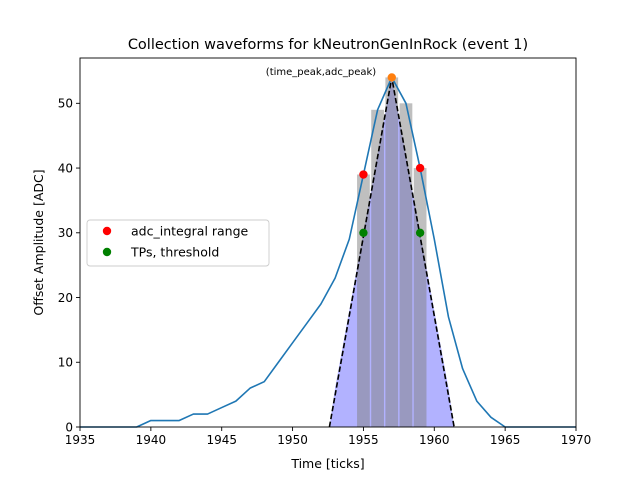  What do you see at coordinates (363, 440) in the screenshot?
I see `x-tick-label-1955: 1955` at bounding box center [363, 440].